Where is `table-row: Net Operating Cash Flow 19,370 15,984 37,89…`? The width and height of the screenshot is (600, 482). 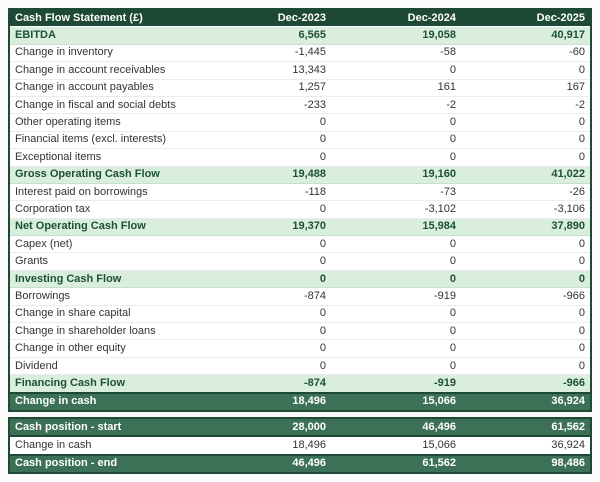 table-row: Net Operating Cash Flow 19,370 15,984 37,89… is located at coordinates (300, 227).